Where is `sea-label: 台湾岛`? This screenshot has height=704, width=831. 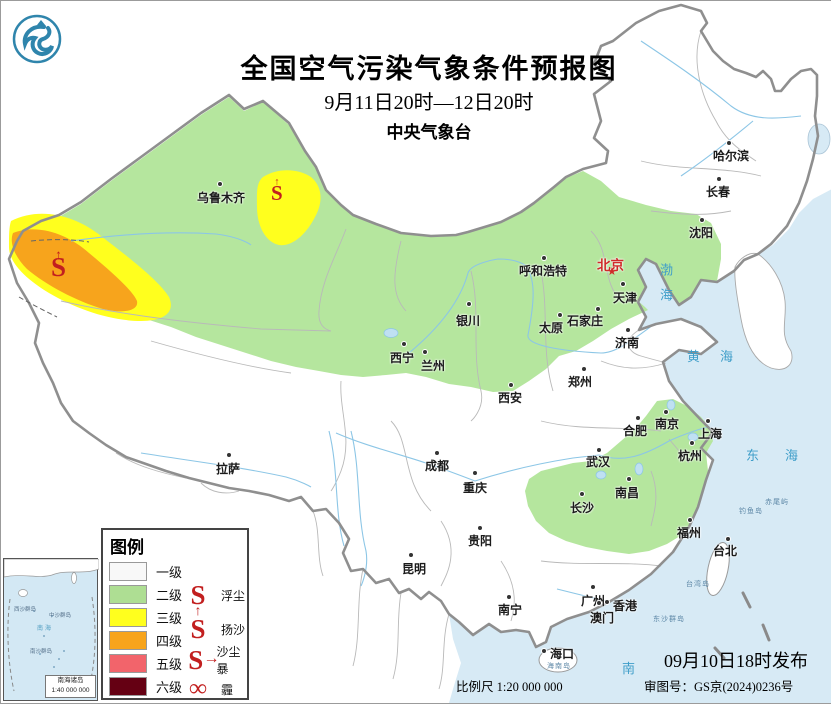 sea-label: 台湾岛 is located at coordinates (698, 584).